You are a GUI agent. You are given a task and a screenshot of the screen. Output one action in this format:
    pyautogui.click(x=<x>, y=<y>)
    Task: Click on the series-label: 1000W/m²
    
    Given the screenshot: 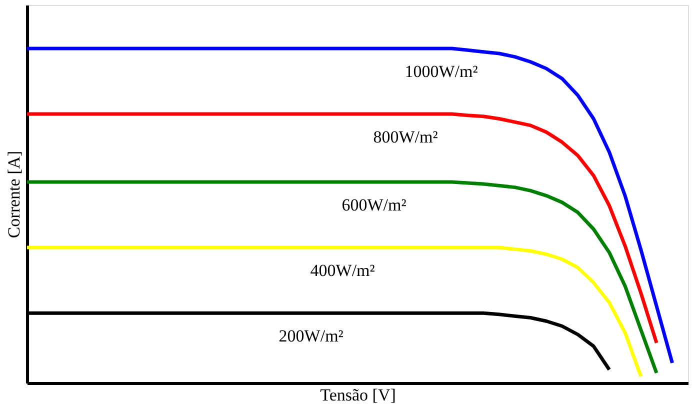 What is the action you would take?
    pyautogui.click(x=441, y=71)
    